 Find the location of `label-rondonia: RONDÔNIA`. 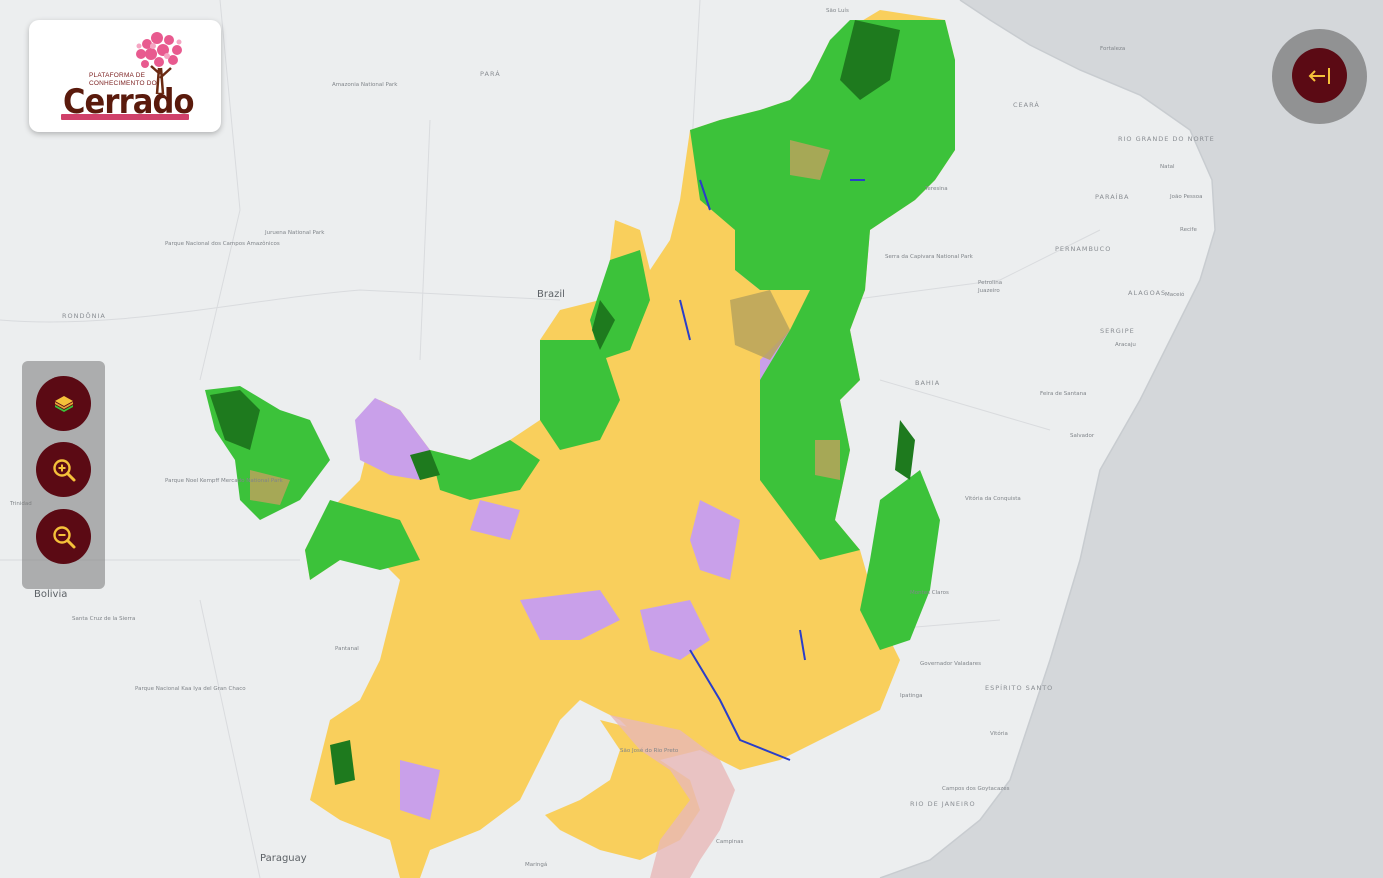

label-rondonia: RONDÔNIA is located at coordinates (84, 315).